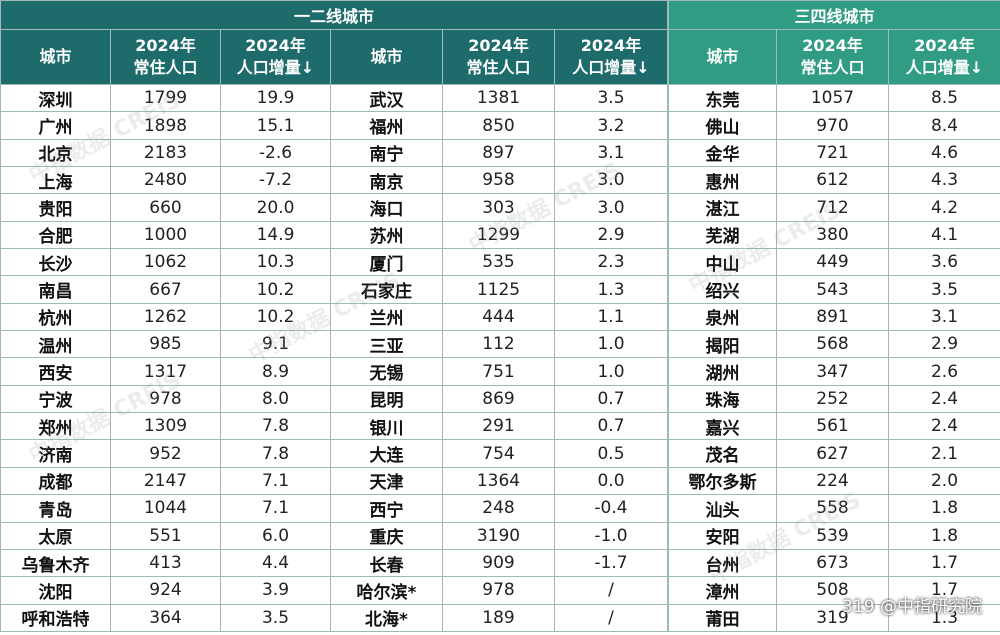 This screenshot has width=1000, height=635. I want to click on table-row: 青岛 1044 7.1 西宁 248 -0.4, so click(334, 508).